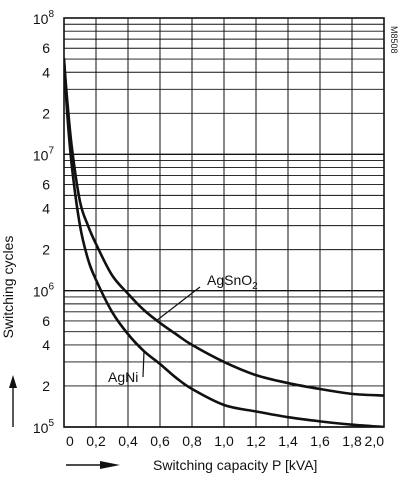 This screenshot has height=481, width=400. I want to click on x-tick-label: 0, so click(70, 441).